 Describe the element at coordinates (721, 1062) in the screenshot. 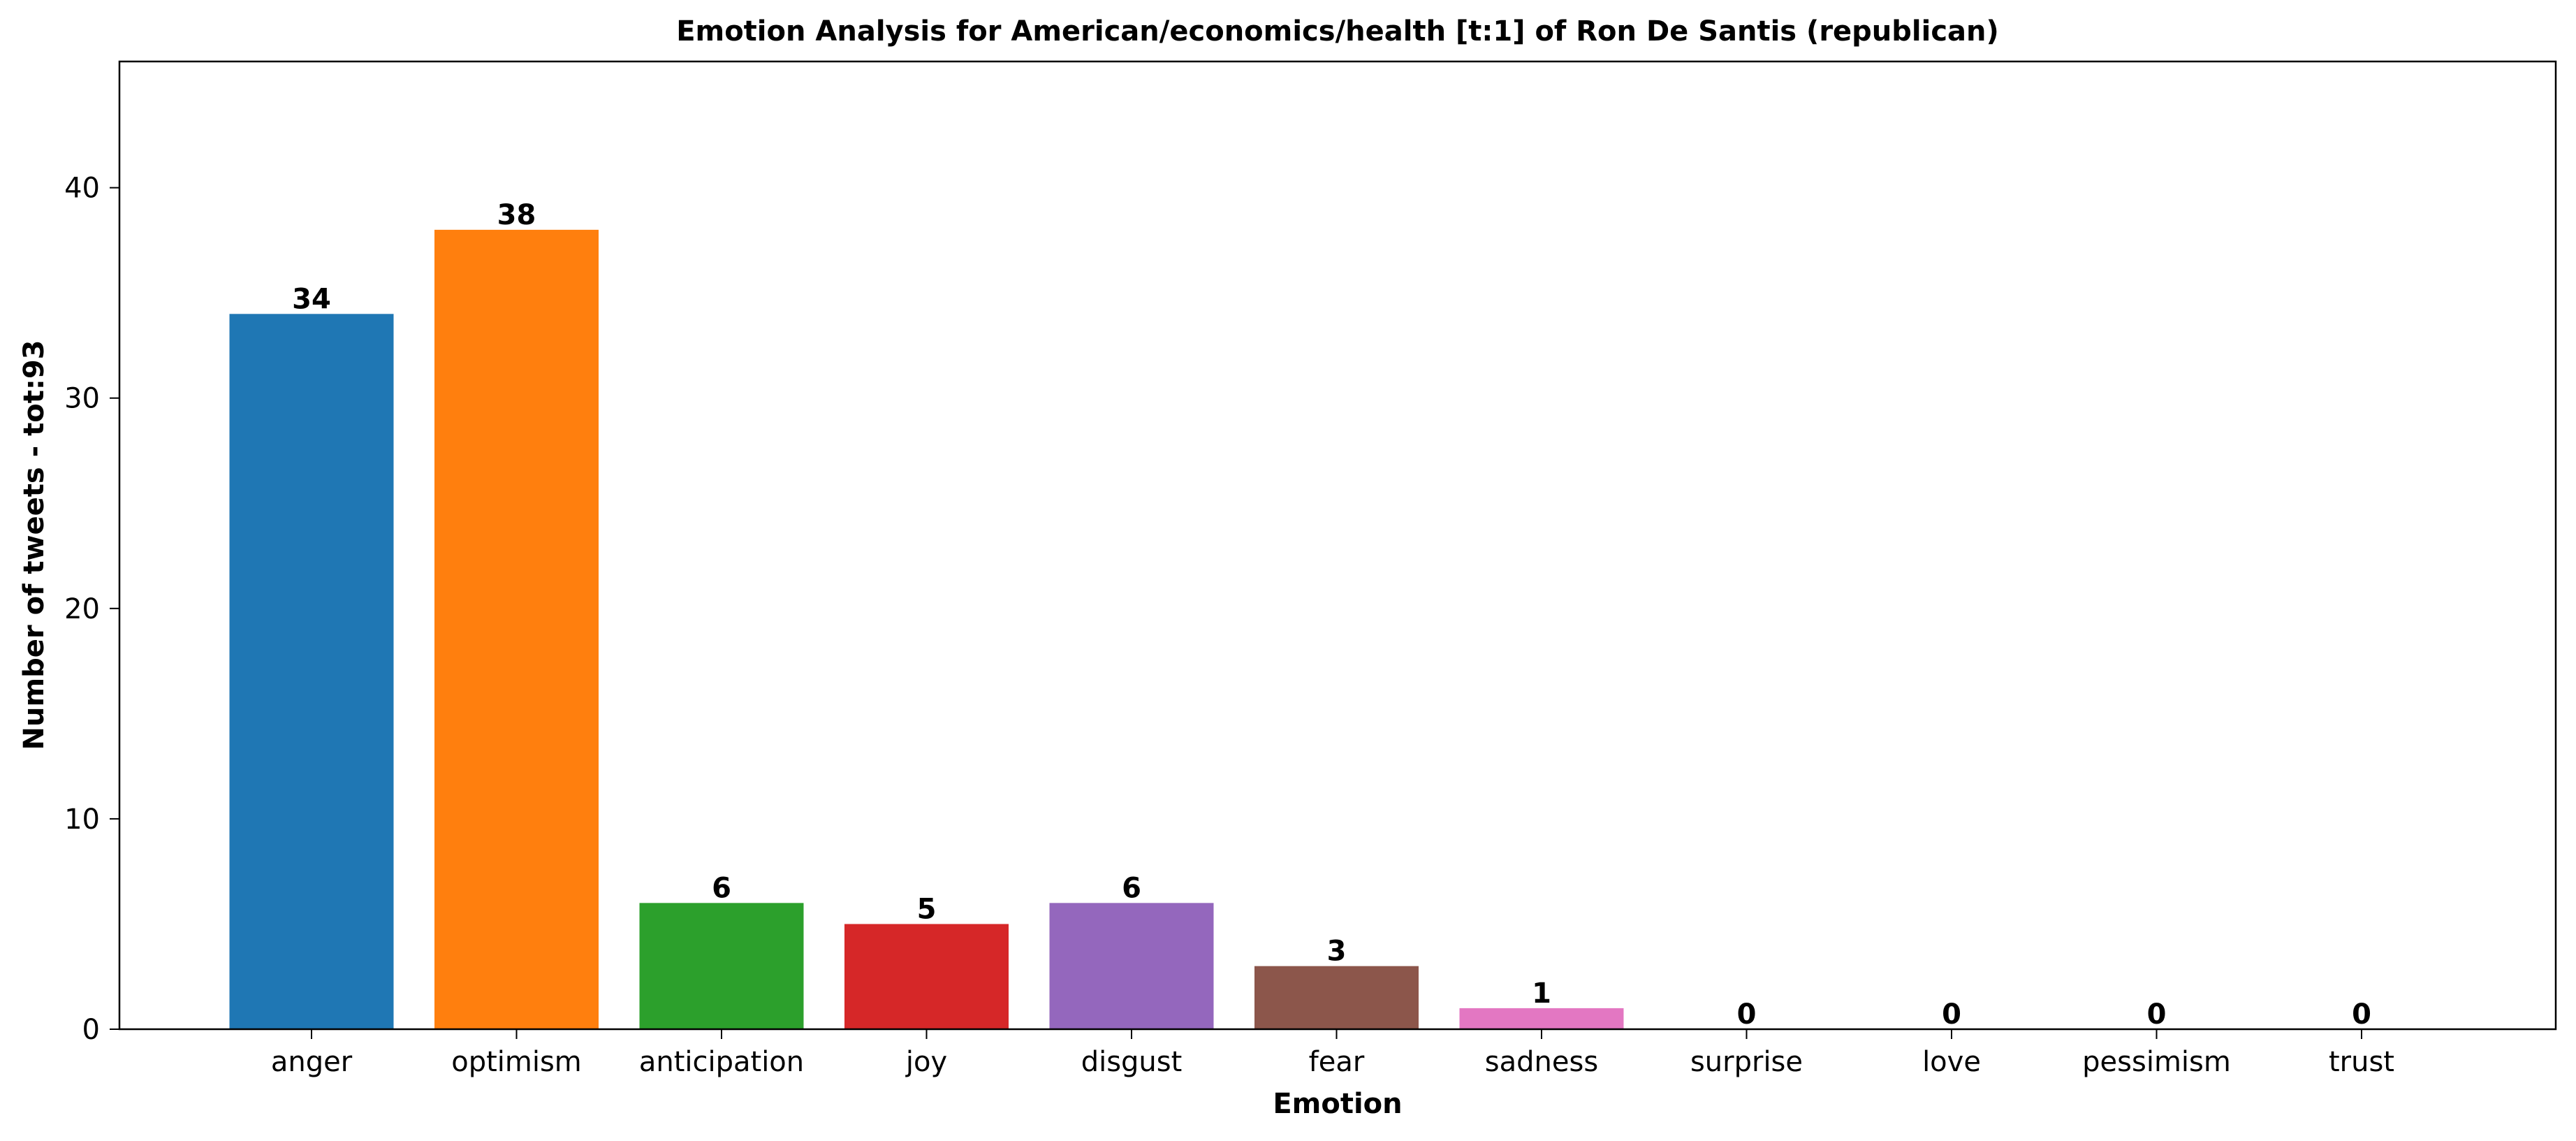

I see `x-tick-label-anticipation: anticipation` at that location.